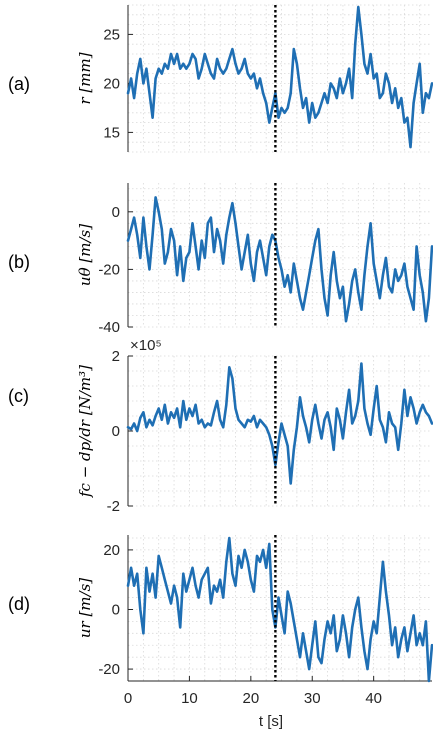 The height and width of the screenshot is (736, 433). What do you see at coordinates (111, 132) in the screenshot?
I see `y-tick-label: 15` at bounding box center [111, 132].